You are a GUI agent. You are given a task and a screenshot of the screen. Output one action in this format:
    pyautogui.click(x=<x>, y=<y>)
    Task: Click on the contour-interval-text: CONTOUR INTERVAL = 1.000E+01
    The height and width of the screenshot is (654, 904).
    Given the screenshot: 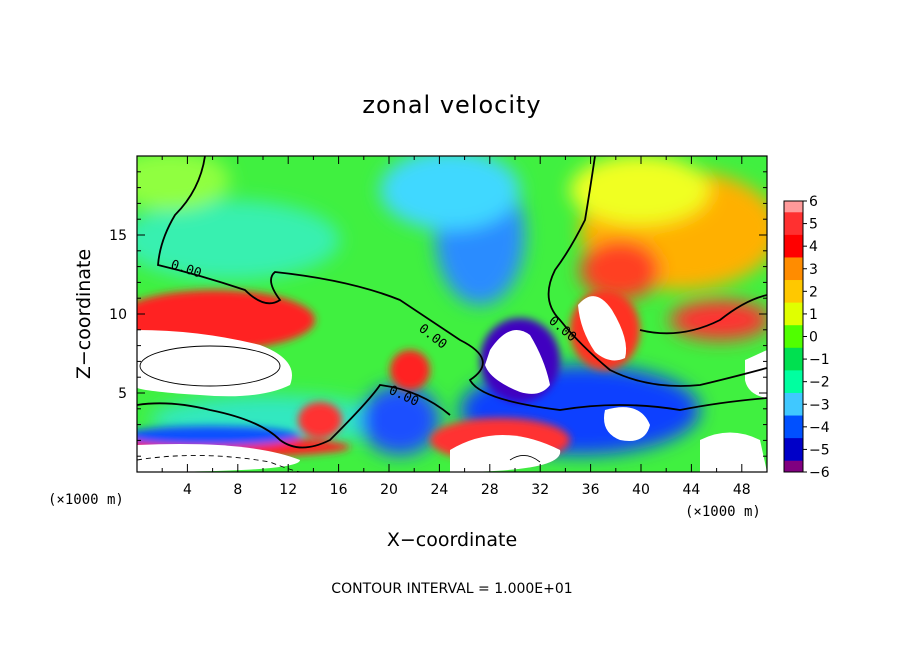 What is the action you would take?
    pyautogui.click(x=451, y=589)
    